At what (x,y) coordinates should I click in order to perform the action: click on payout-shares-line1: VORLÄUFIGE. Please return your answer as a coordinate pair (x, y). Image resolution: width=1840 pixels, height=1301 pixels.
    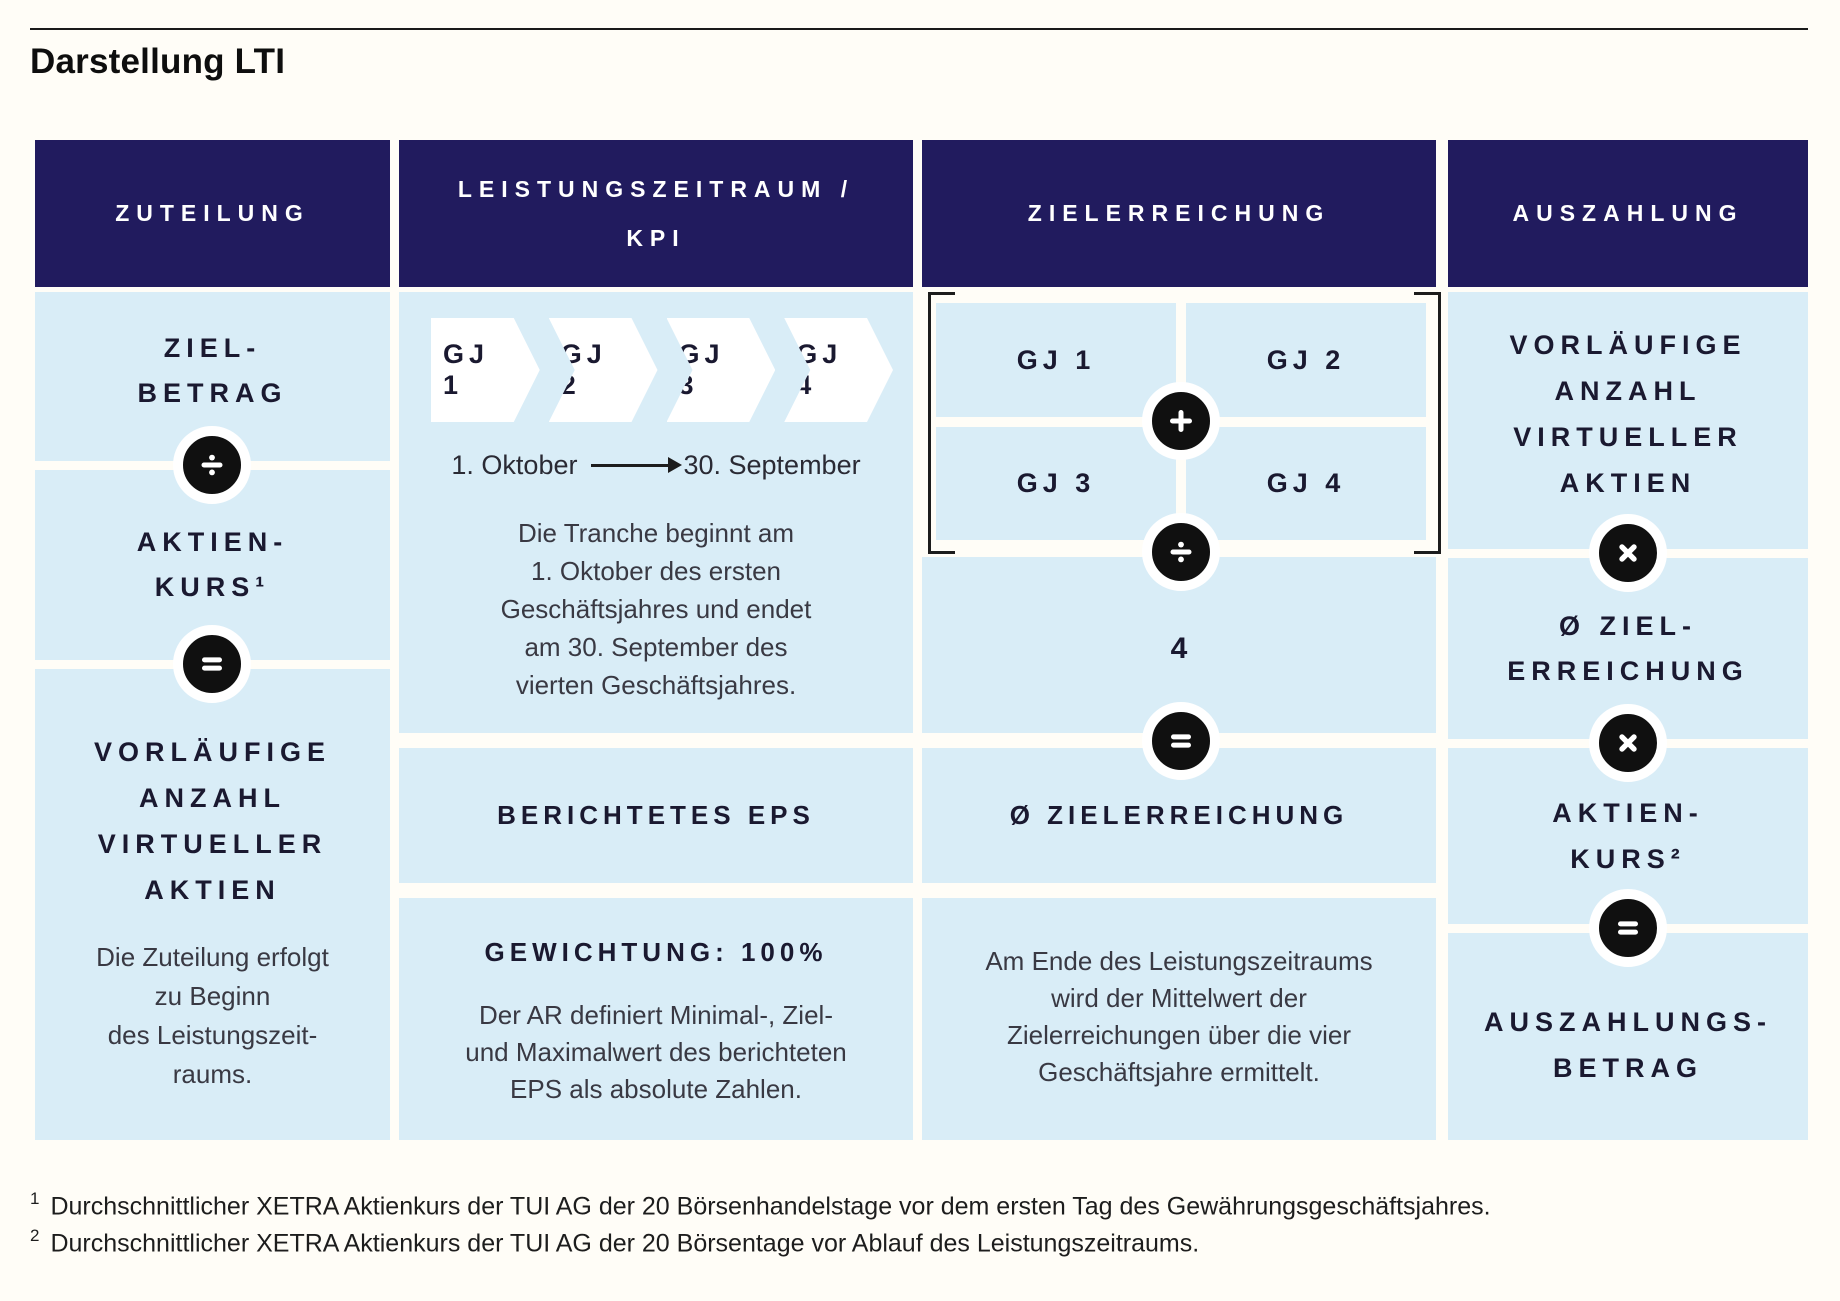
    Looking at the image, I should click on (1628, 344).